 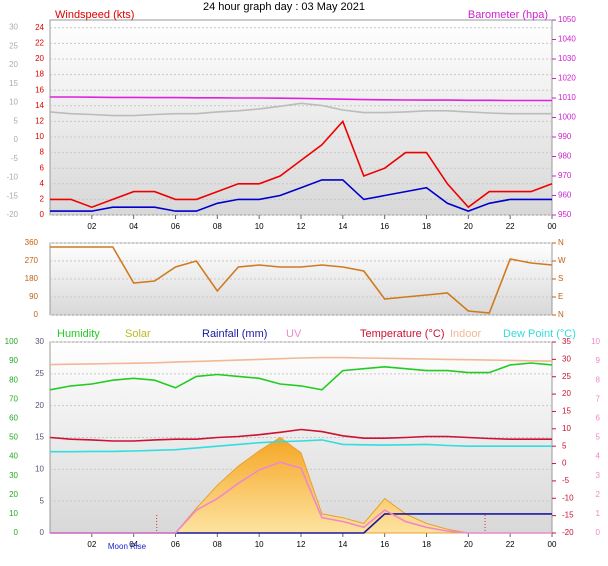 I want to click on y-tick-label: 18, so click(x=39, y=74).